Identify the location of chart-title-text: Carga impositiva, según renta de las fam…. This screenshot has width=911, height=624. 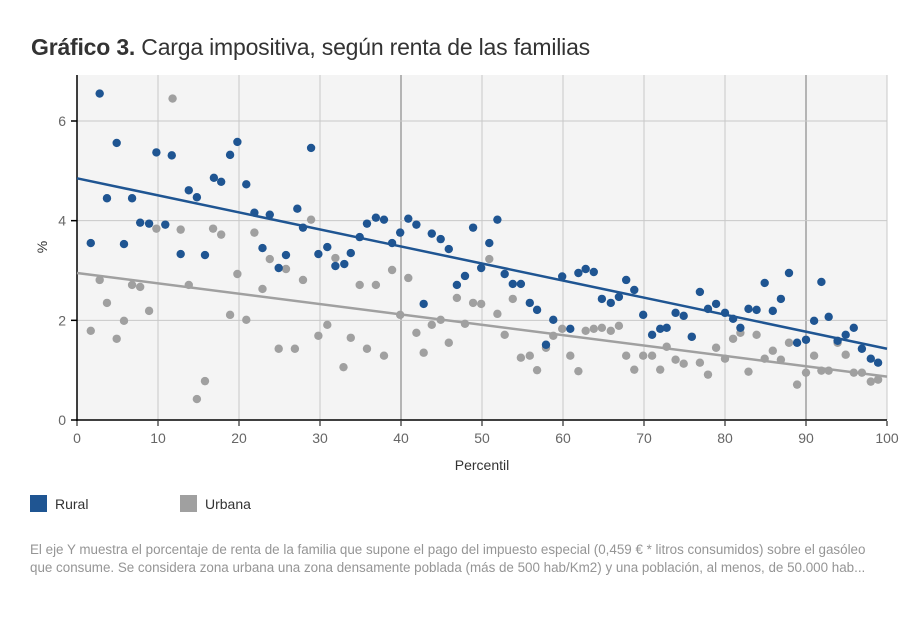
(362, 47).